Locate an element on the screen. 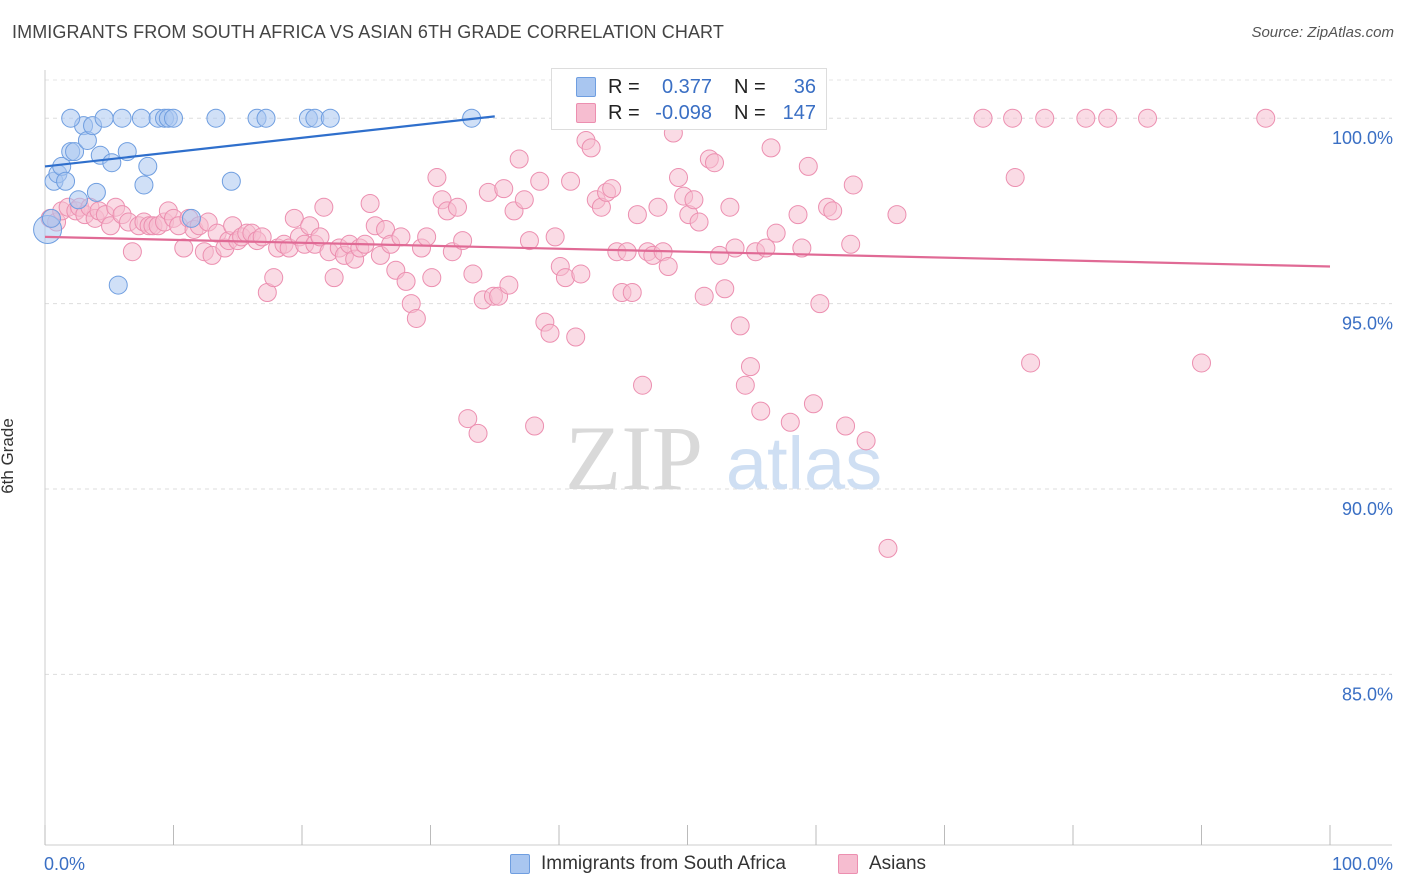 The image size is (1406, 892). chart-source: Source: ZipAtlas.com is located at coordinates (1322, 32).